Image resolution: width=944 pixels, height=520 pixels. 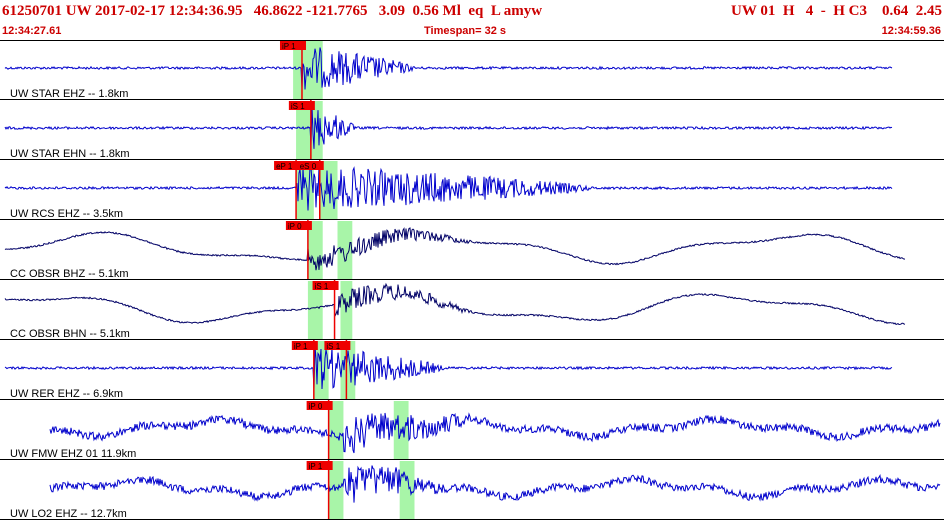 What do you see at coordinates (70, 334) in the screenshot?
I see `station-label: CC OBSR BHN -- 5.1km` at bounding box center [70, 334].